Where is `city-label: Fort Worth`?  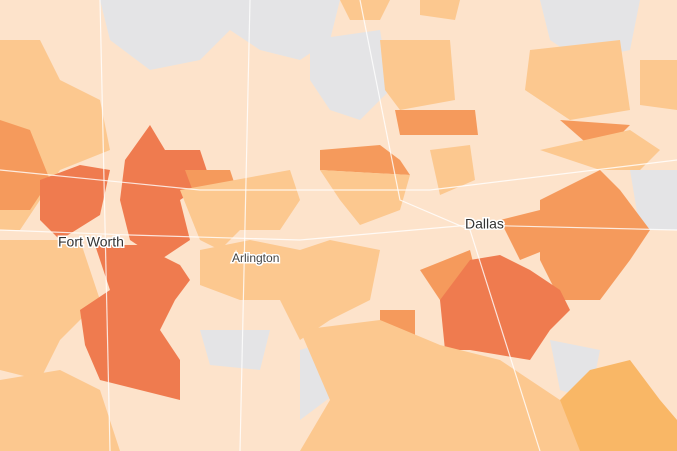 city-label: Fort Worth is located at coordinates (91, 242).